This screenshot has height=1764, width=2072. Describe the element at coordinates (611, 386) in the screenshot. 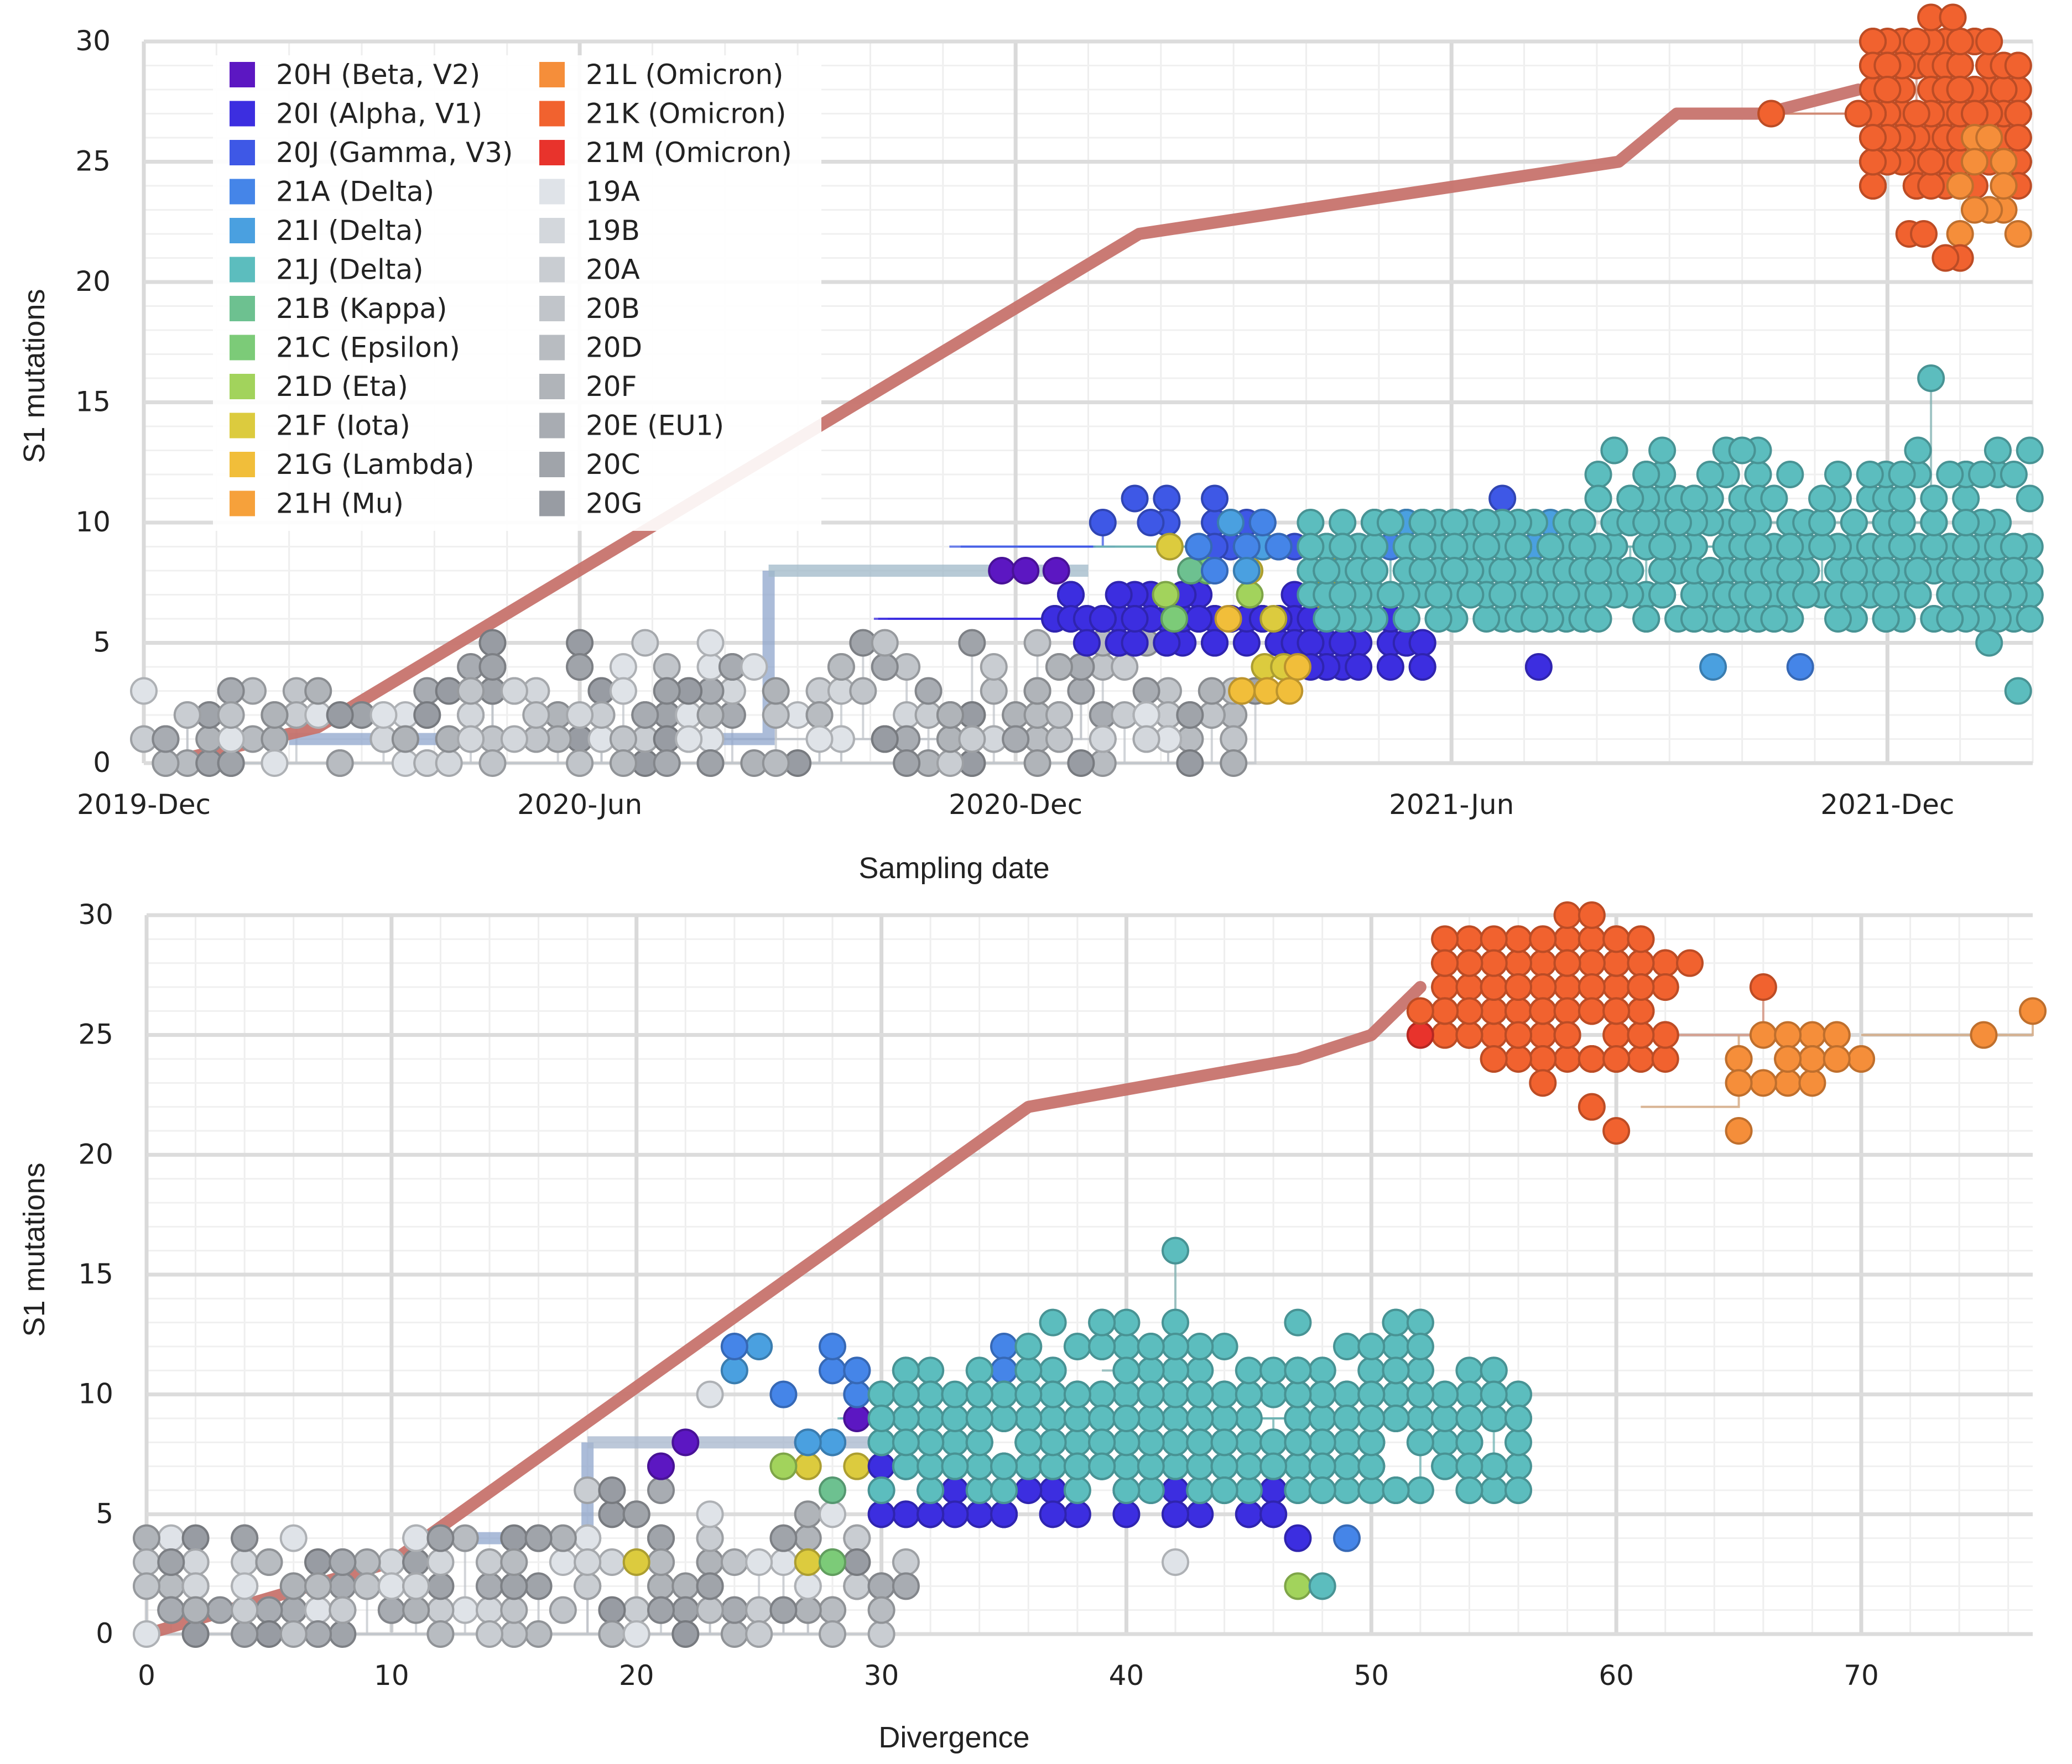

I see `legend-label: 20F` at that location.